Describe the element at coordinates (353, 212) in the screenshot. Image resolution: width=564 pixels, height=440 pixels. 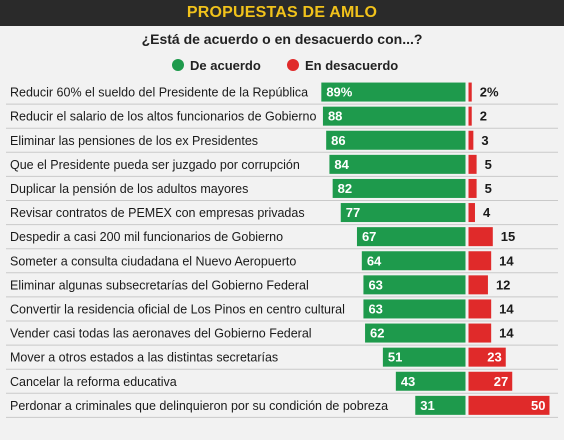
I see `agree-value-label: 77` at that location.